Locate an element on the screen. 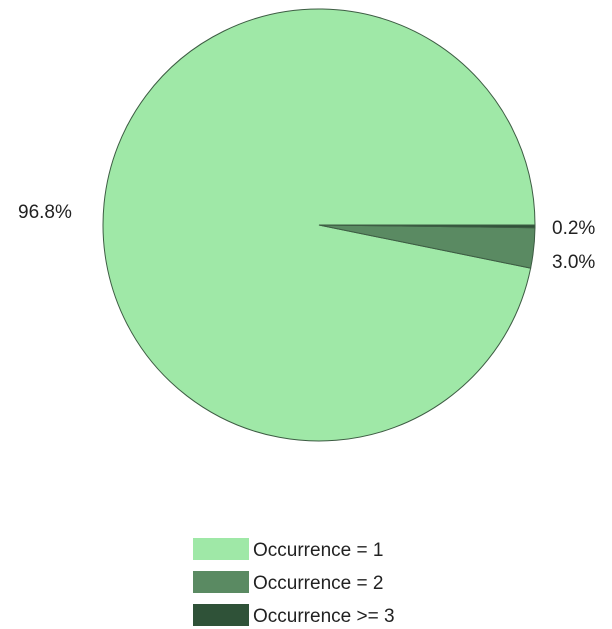  label-occurrence-2: 3.0% is located at coordinates (573, 262).